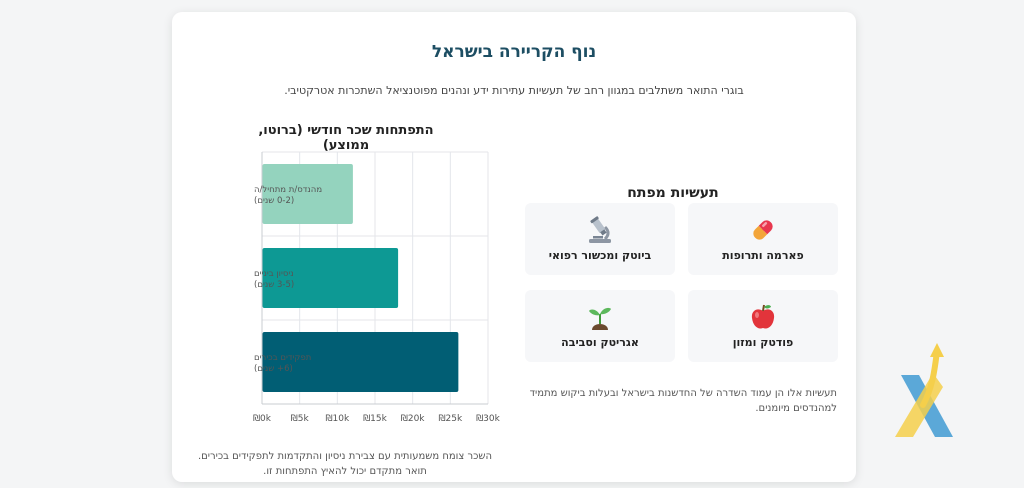 The image size is (1024, 488). What do you see at coordinates (300, 419) in the screenshot?
I see `x-tick-label: ₪5k` at bounding box center [300, 419].